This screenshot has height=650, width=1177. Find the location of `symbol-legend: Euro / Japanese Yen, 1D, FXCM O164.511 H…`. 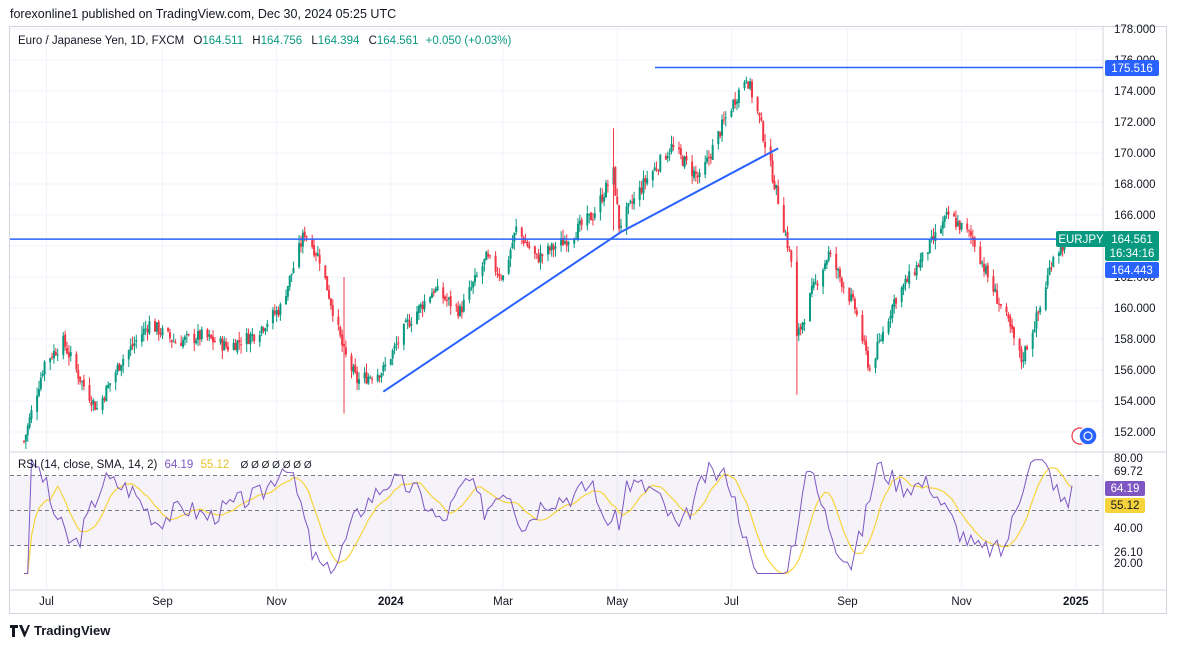

symbol-legend: Euro / Japanese Yen, 1D, FXCM O164.511 H… is located at coordinates (264, 41).